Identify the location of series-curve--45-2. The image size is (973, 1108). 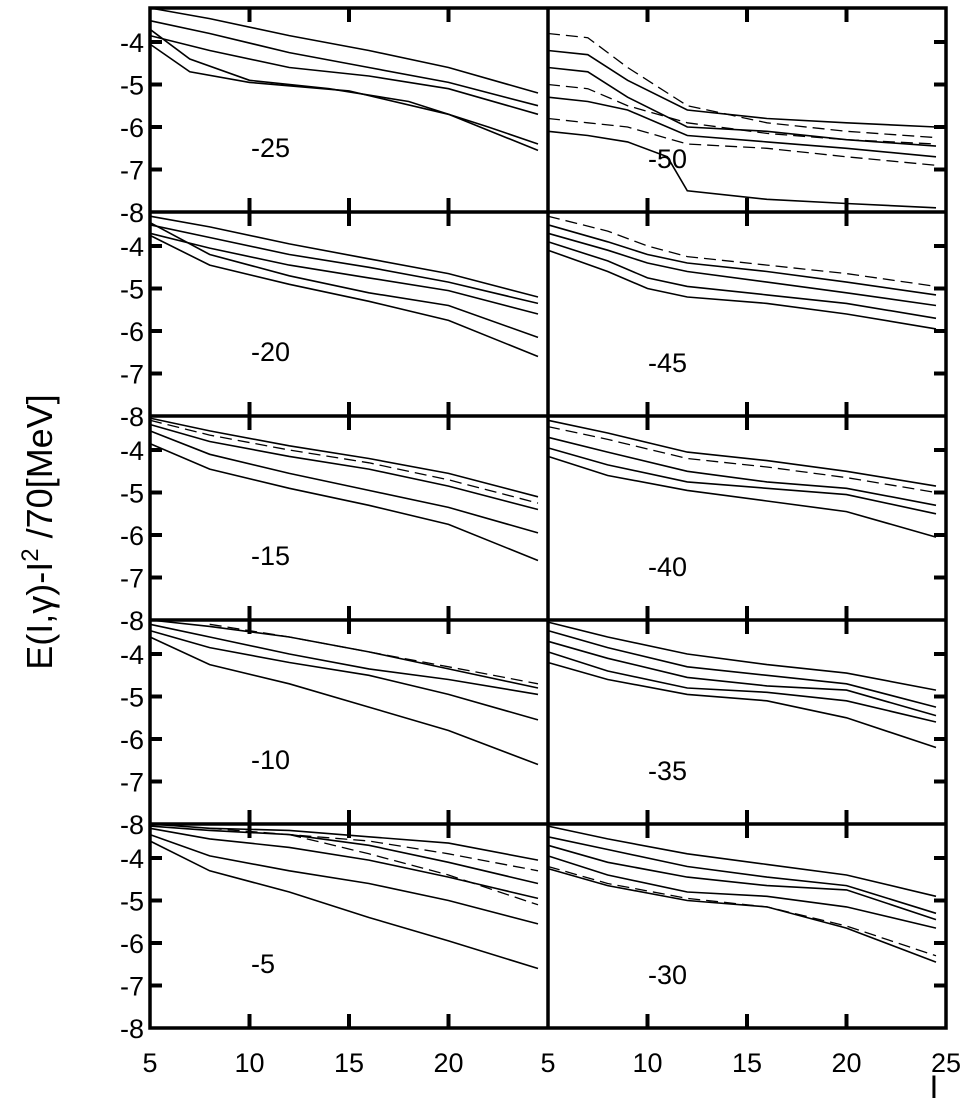
(742, 260).